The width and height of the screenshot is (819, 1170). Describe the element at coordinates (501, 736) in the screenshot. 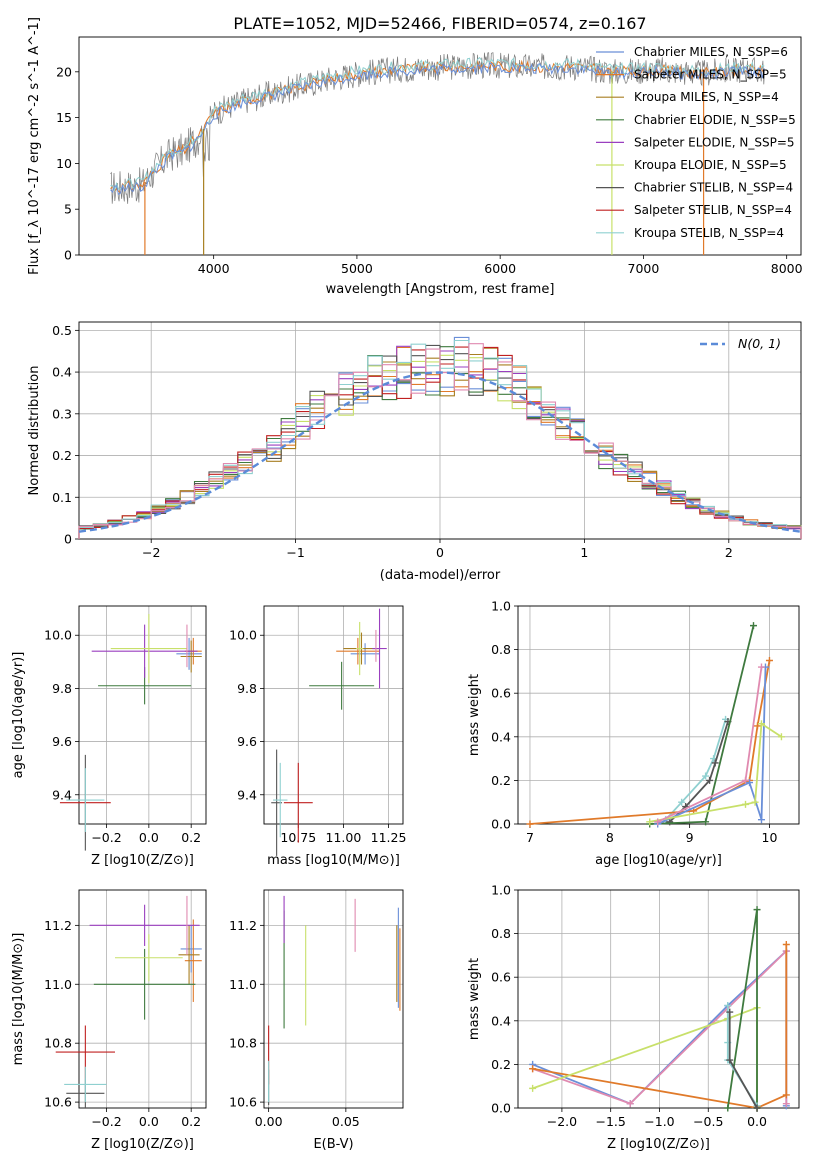

I see `y-tick-label: 0.4` at that location.